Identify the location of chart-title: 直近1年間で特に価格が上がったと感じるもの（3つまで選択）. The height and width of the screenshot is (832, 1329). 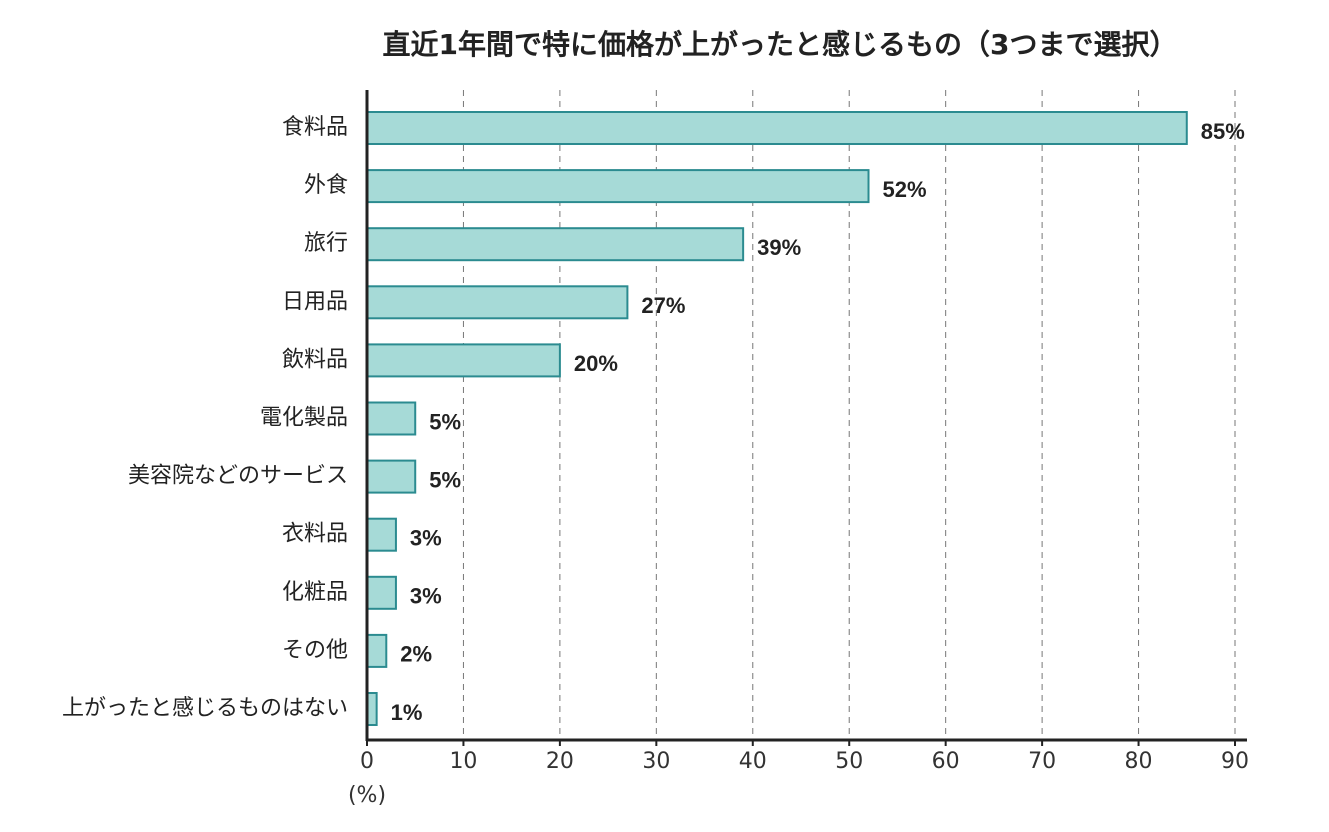
(780, 44).